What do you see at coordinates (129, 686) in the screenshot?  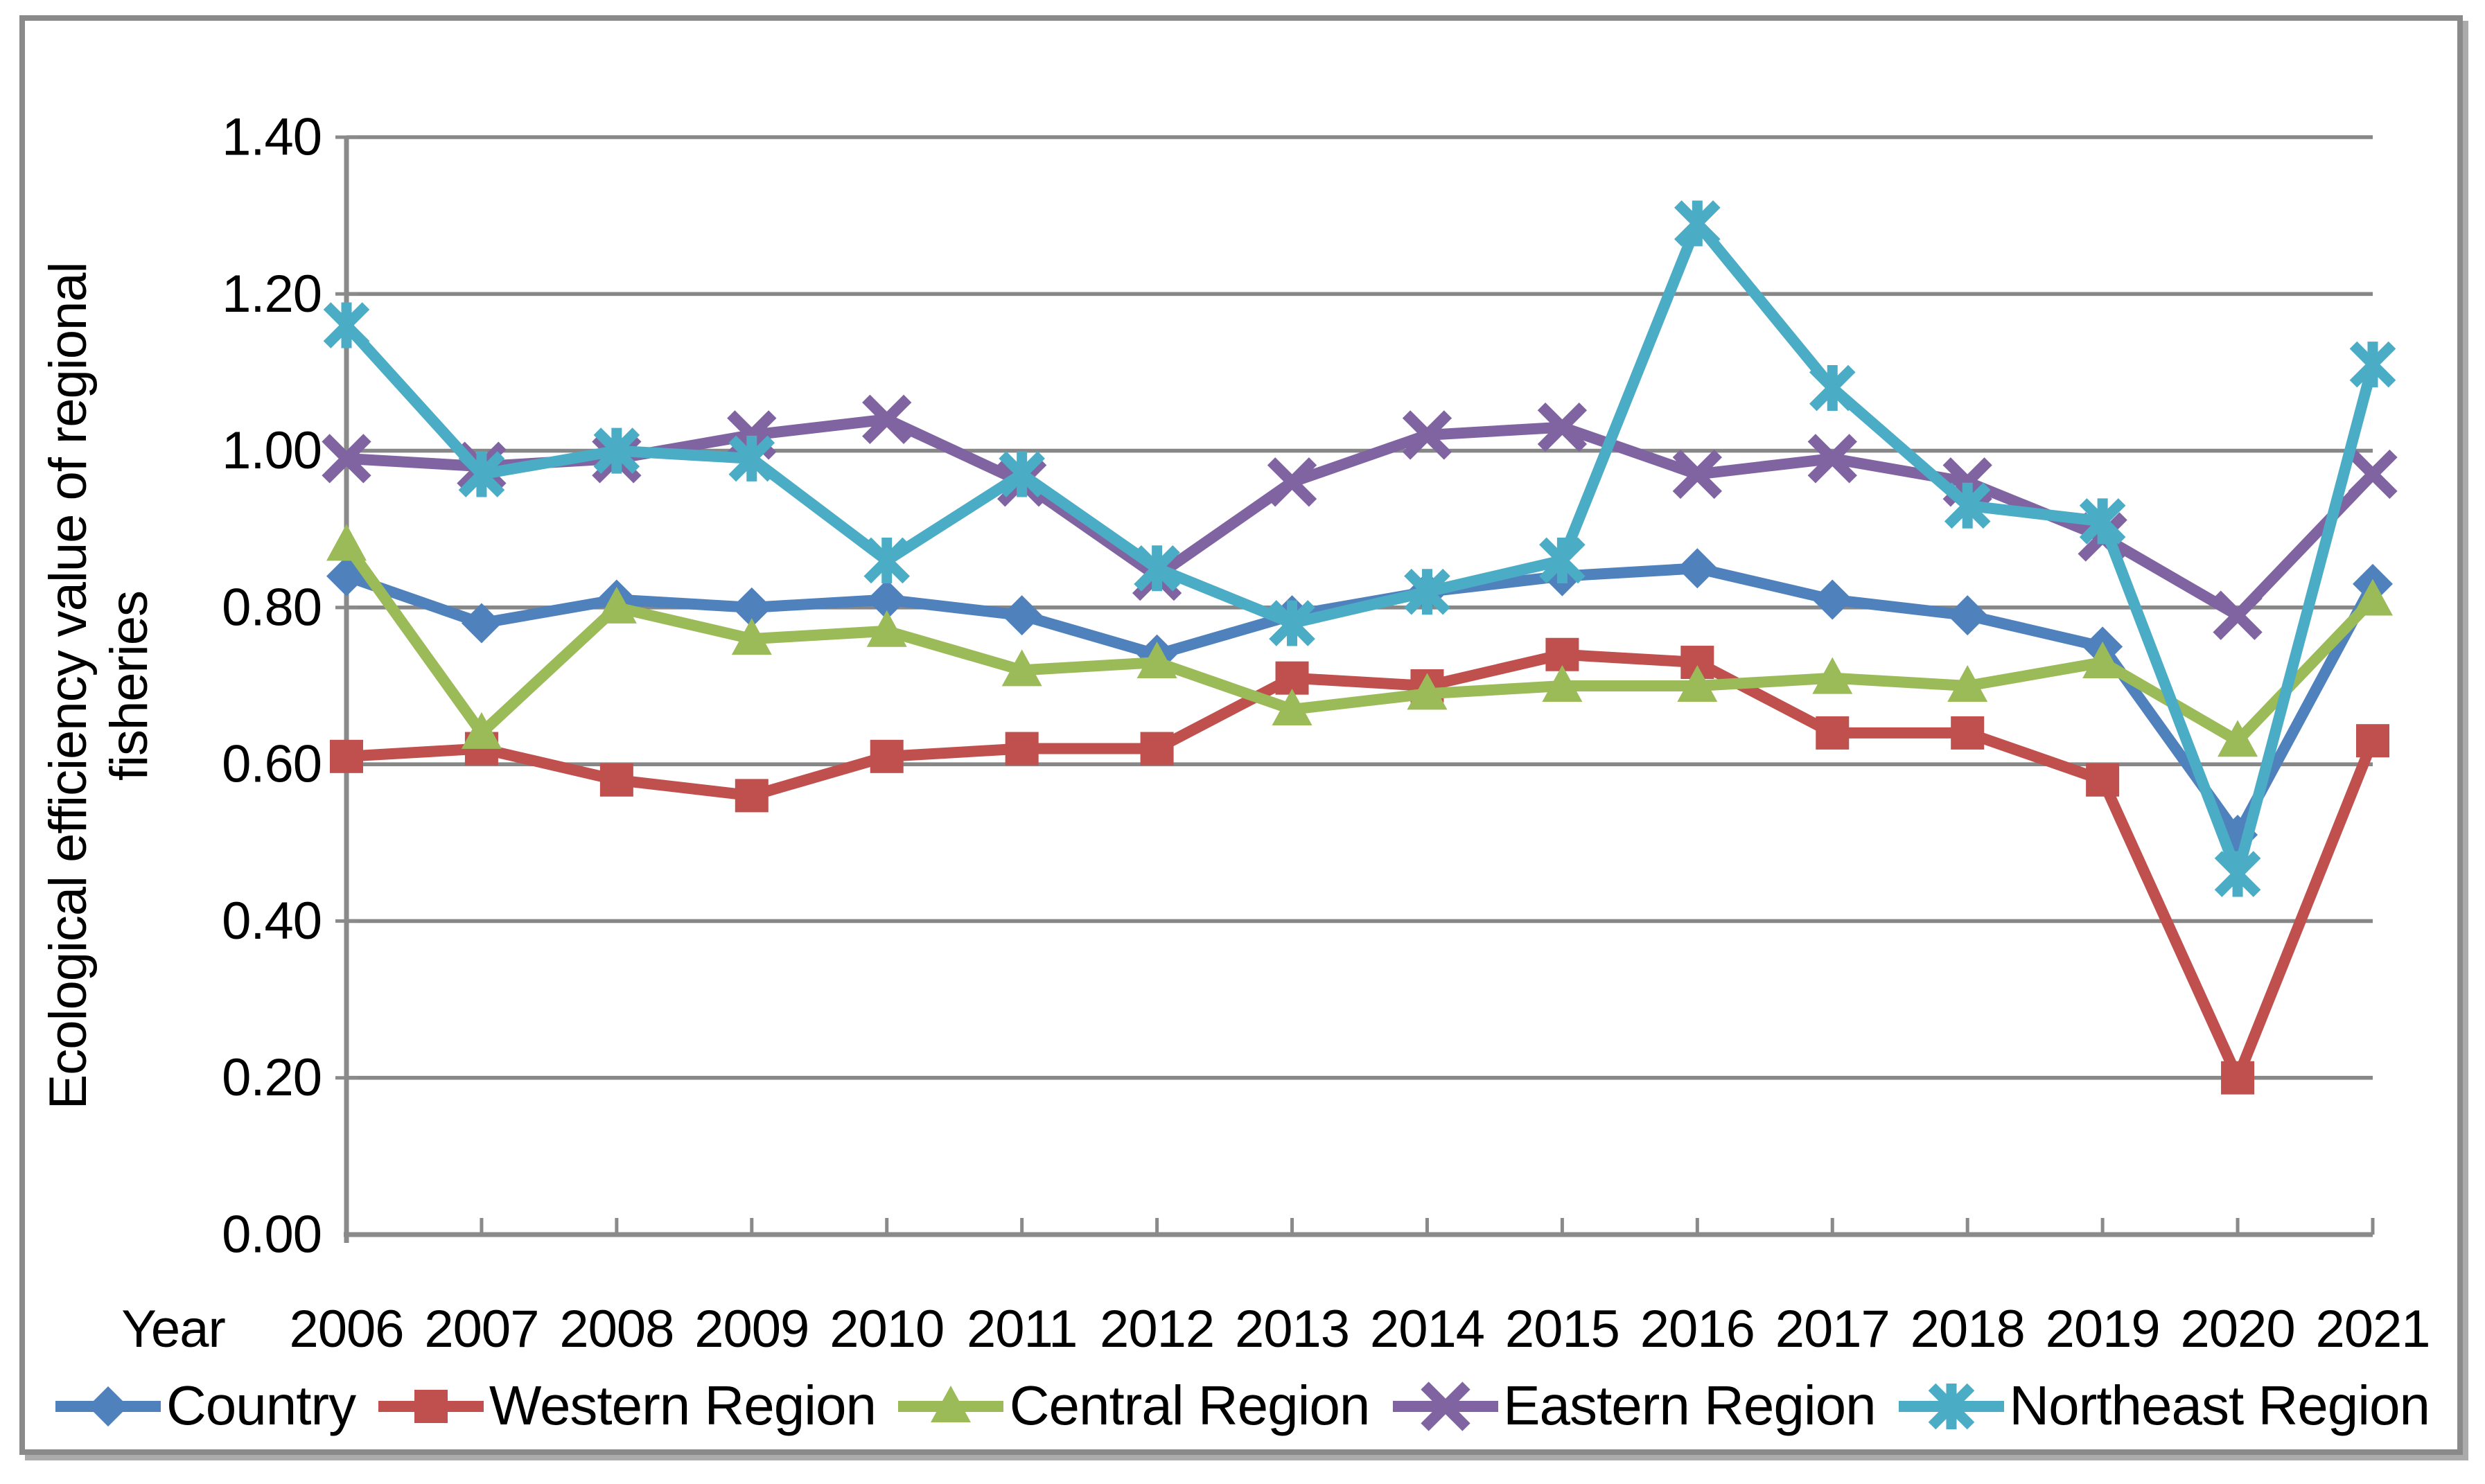 I see `y-axis-title-line2: fisheries` at bounding box center [129, 686].